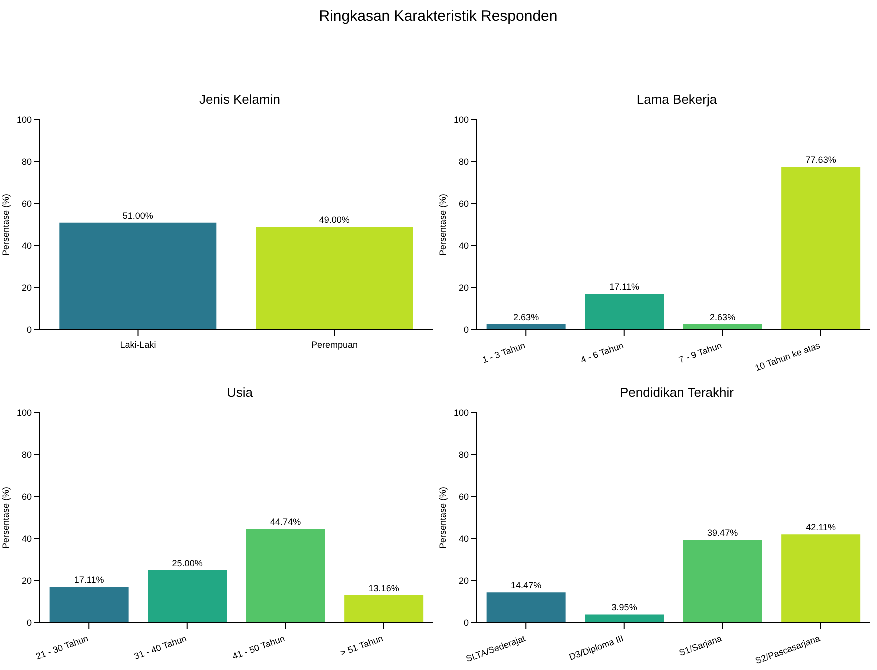 This screenshot has width=877, height=670. I want to click on chart-title: Lama Bekerja, so click(677, 99).